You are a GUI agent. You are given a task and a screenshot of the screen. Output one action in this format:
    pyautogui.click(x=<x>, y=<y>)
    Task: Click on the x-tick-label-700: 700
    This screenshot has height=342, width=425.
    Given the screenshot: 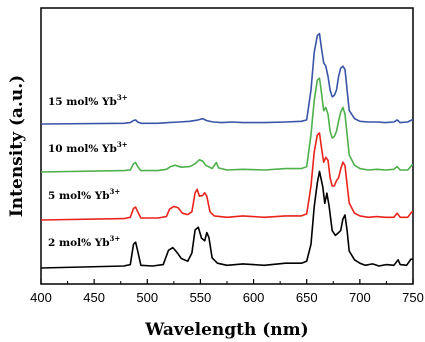 What is the action you would take?
    pyautogui.click(x=360, y=297)
    